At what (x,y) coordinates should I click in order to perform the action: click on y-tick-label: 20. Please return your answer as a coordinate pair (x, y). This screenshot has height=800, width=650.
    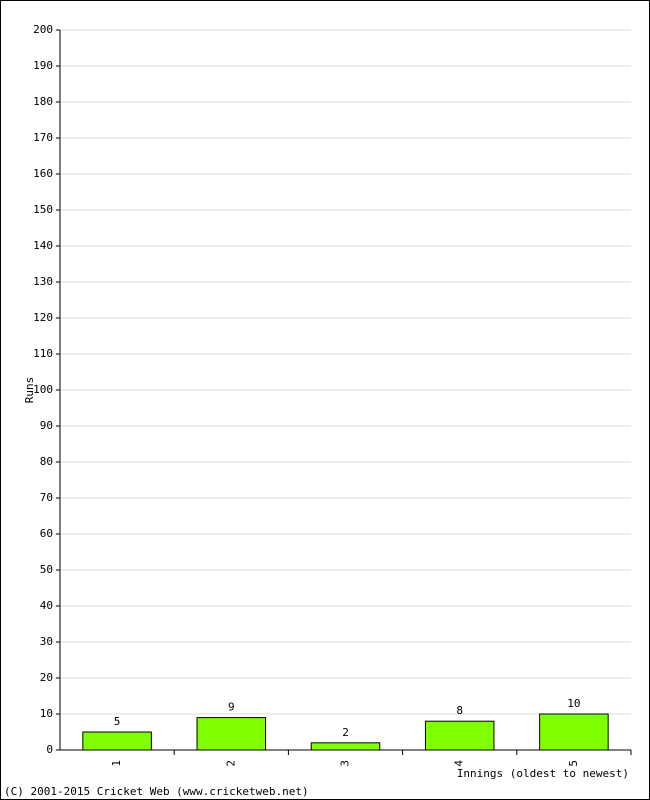
    Looking at the image, I should click on (46, 677).